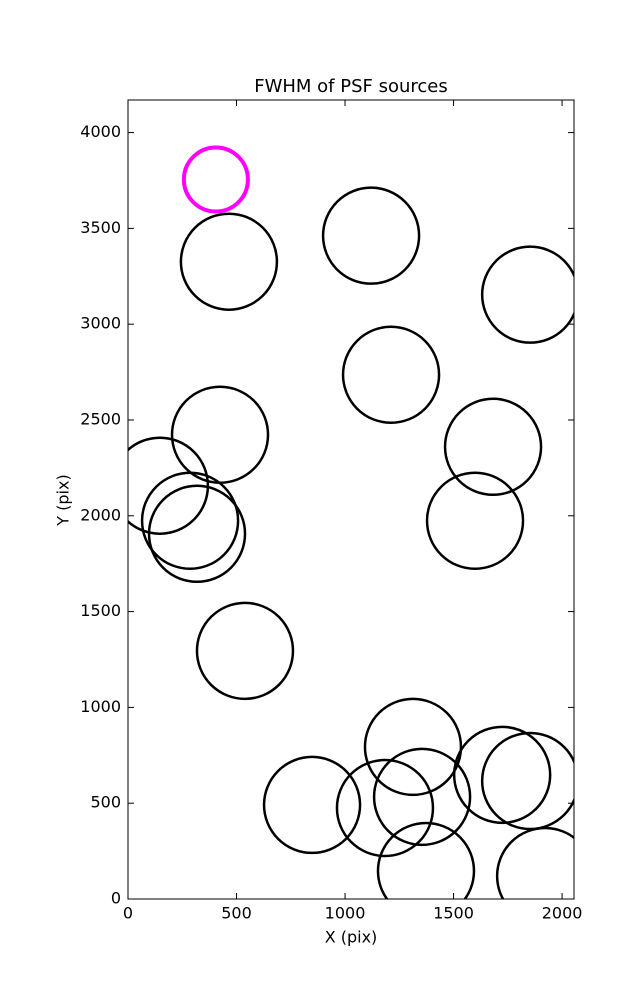 The height and width of the screenshot is (1004, 637). I want to click on y-tick-label: 2500, so click(100, 418).